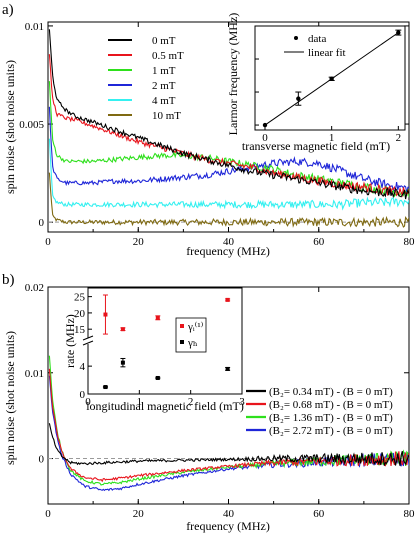 The image size is (415, 545). I want to click on y-tick-label: 0.005, so click(31, 125).